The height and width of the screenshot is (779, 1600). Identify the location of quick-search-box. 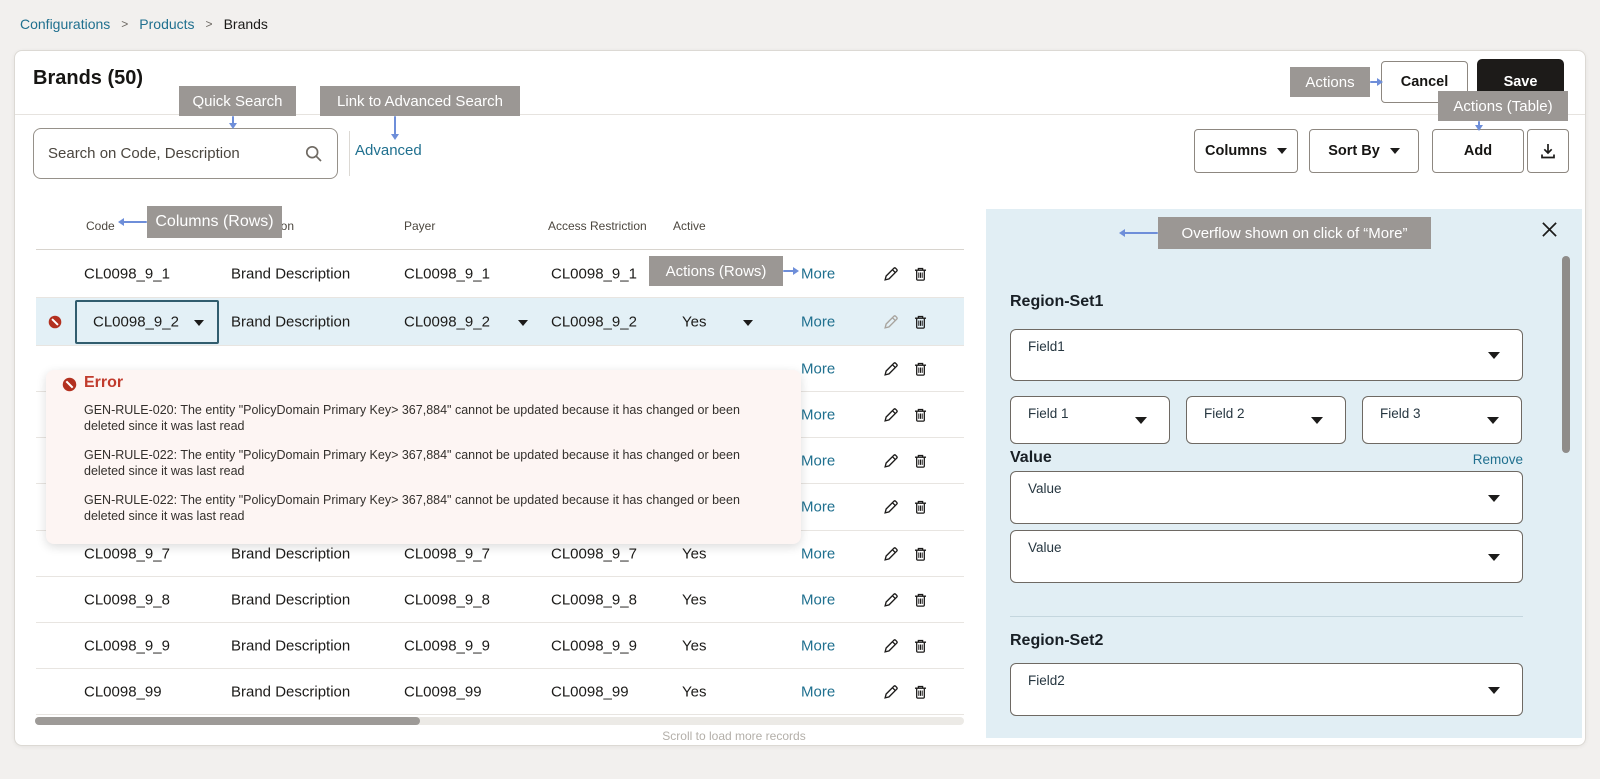
(185, 153).